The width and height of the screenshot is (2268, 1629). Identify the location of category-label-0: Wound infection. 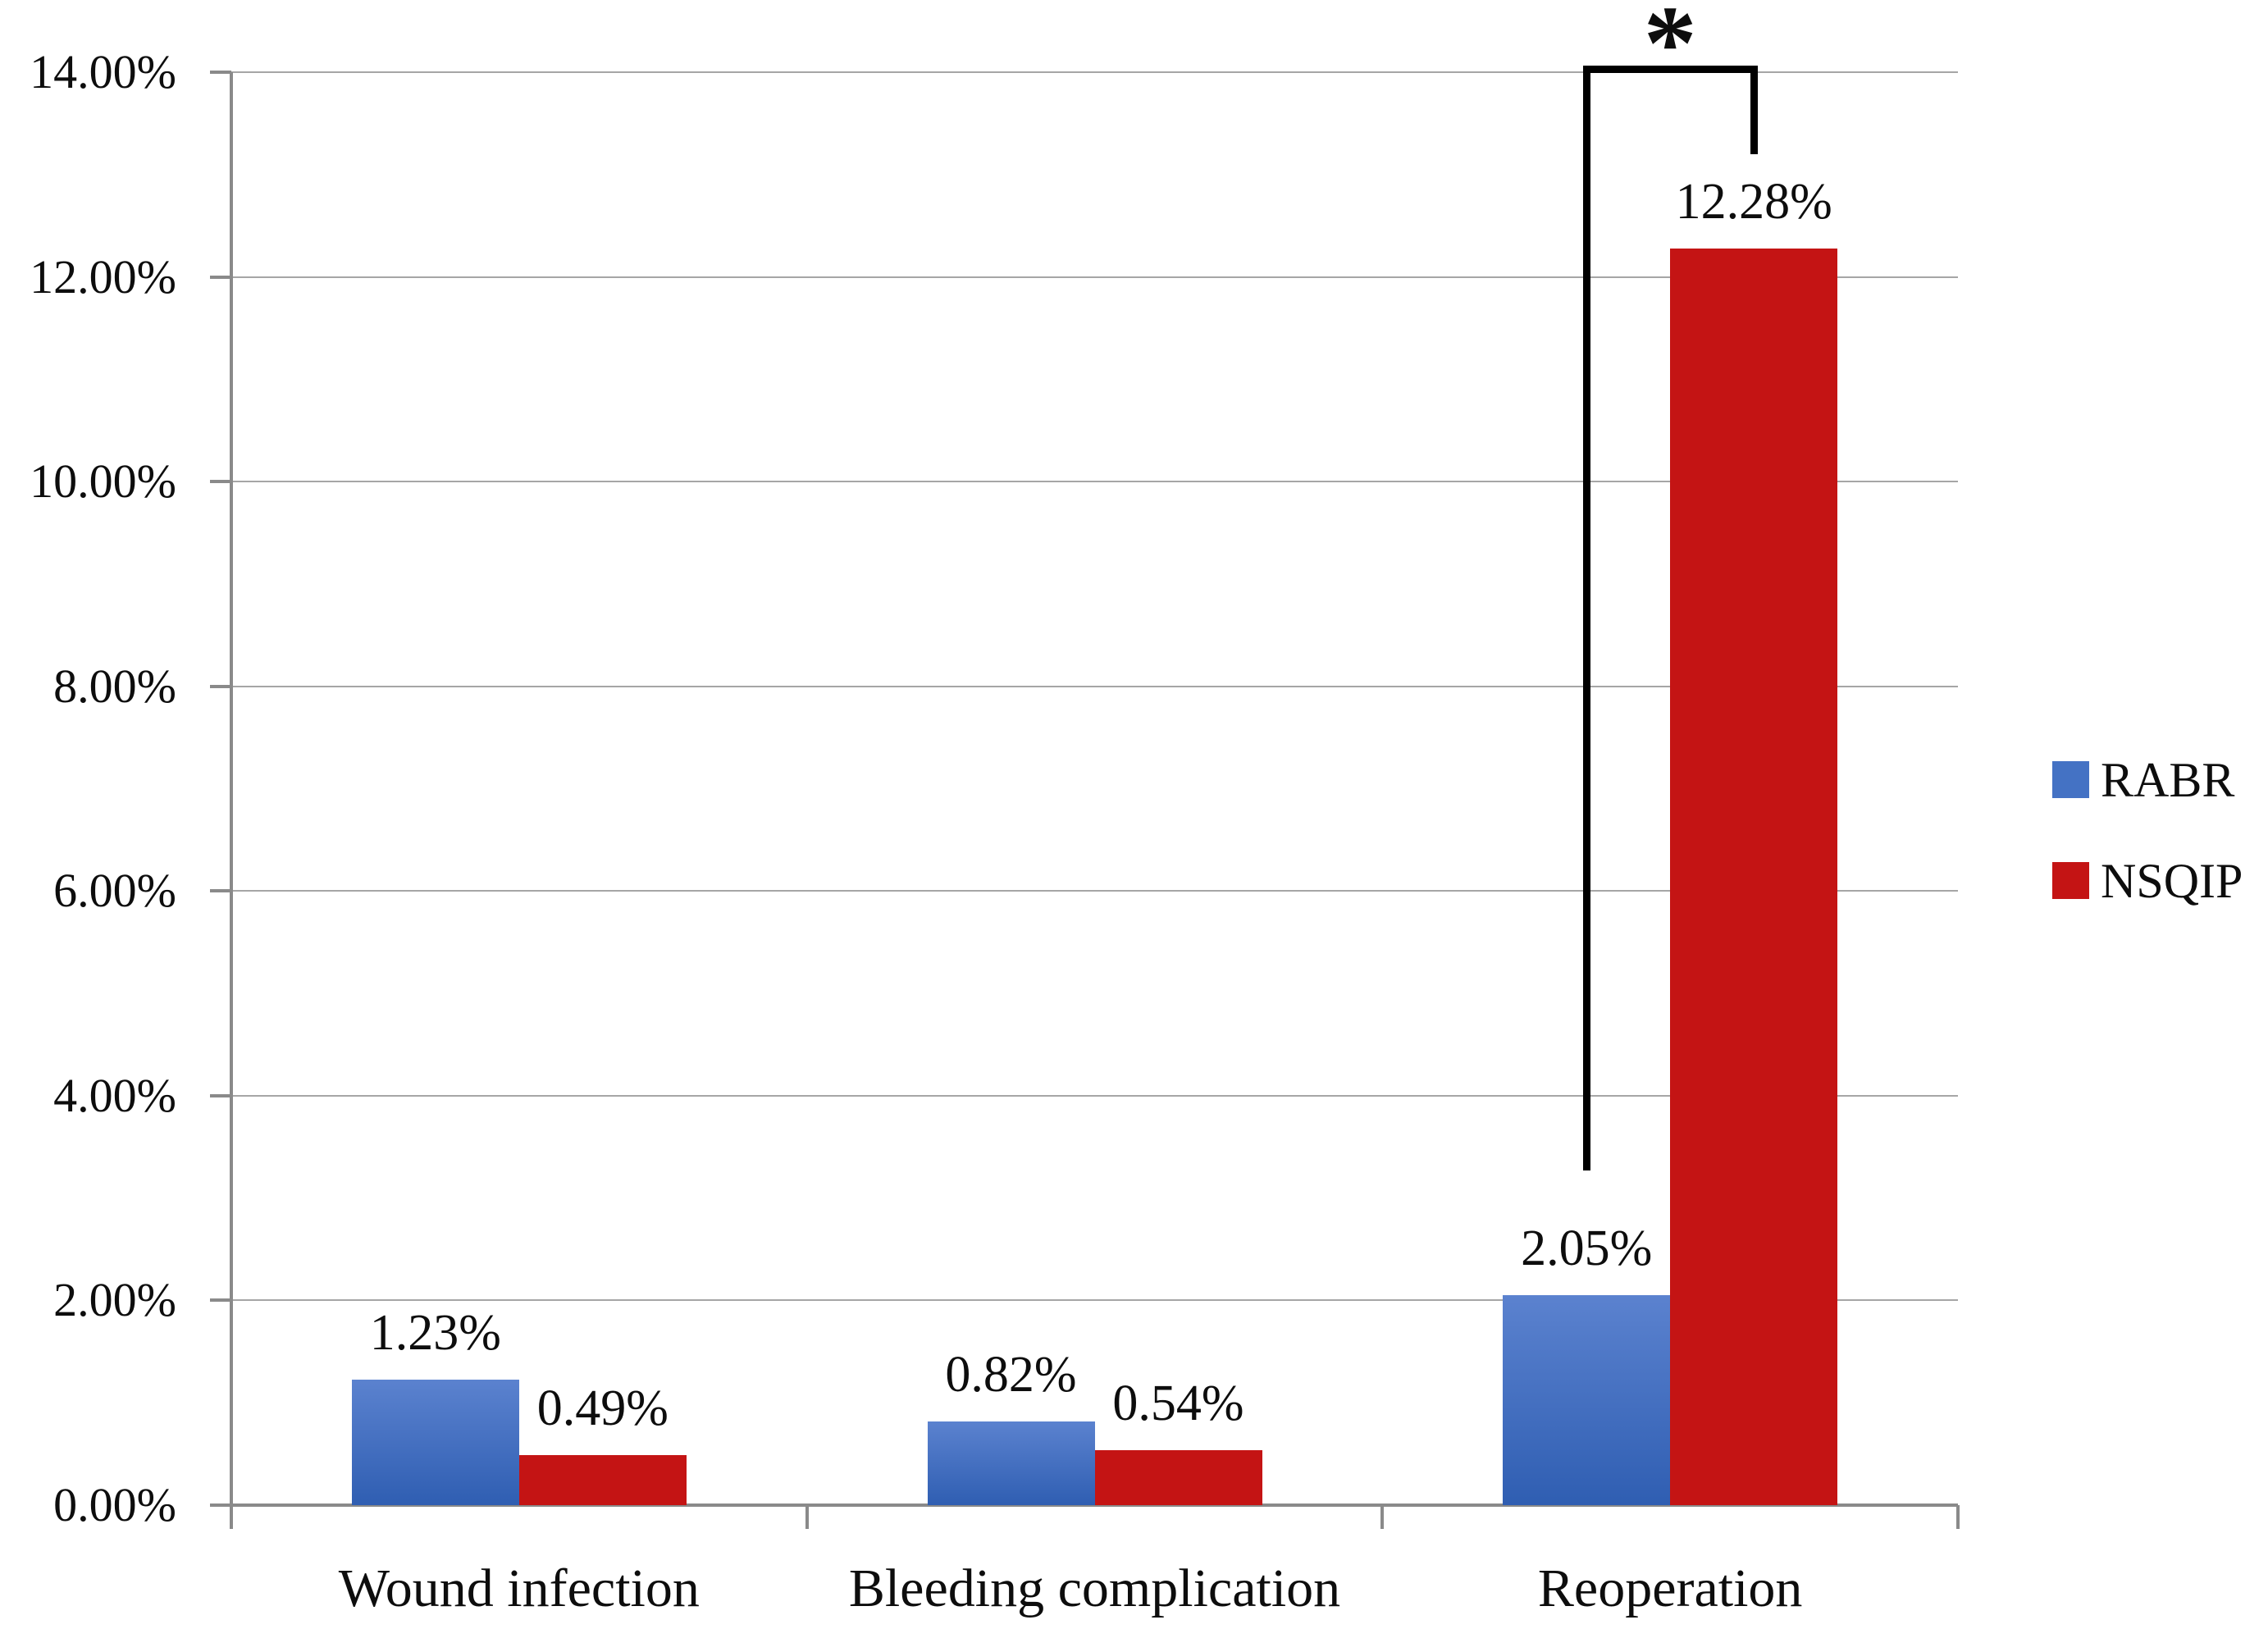
(519, 1588).